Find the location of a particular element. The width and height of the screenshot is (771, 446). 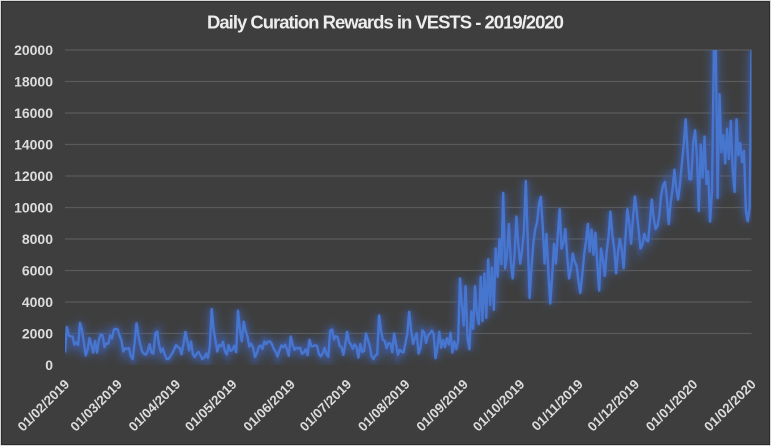

svg-text: 14000 is located at coordinates (33, 144).